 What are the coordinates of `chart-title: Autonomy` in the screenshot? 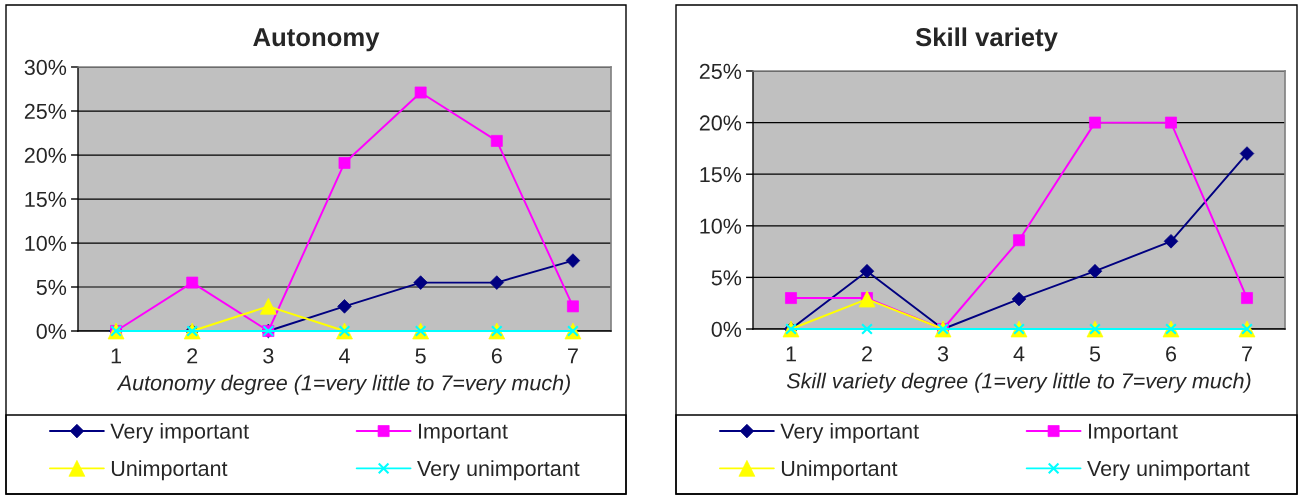 It's located at (316, 40).